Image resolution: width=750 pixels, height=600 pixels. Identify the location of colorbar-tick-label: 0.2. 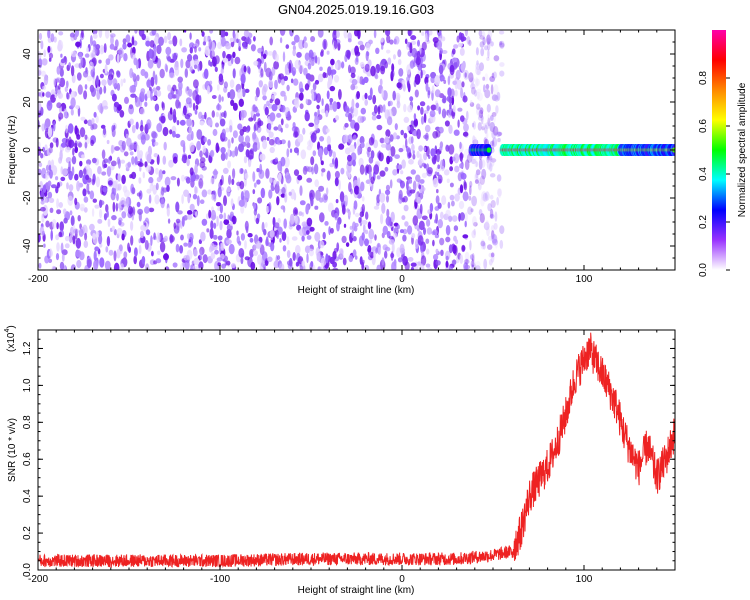
(703, 222).